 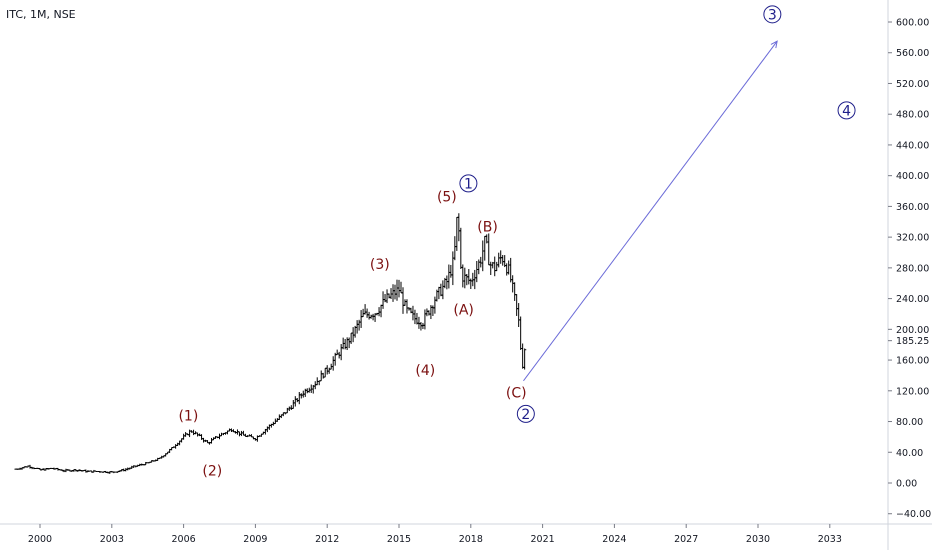 I want to click on svg-text: 1, so click(x=468, y=184).